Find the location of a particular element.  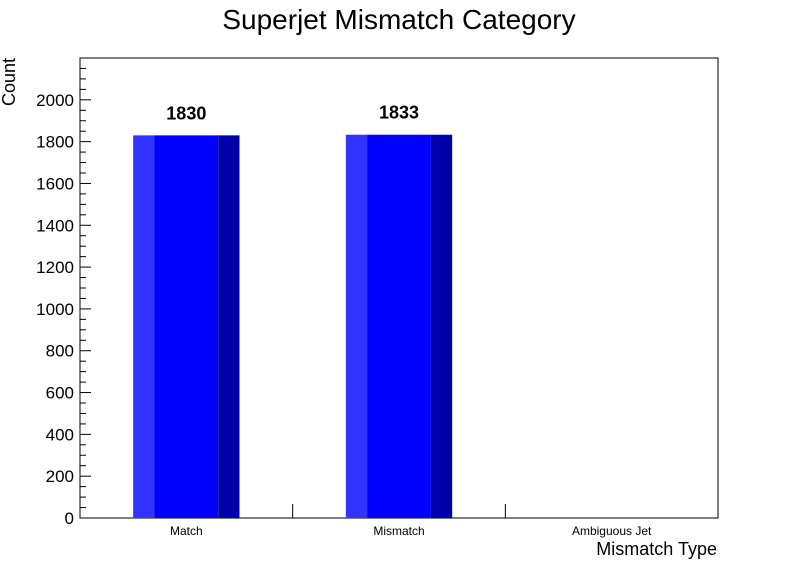

bar-value-label: 1830 is located at coordinates (186, 113).